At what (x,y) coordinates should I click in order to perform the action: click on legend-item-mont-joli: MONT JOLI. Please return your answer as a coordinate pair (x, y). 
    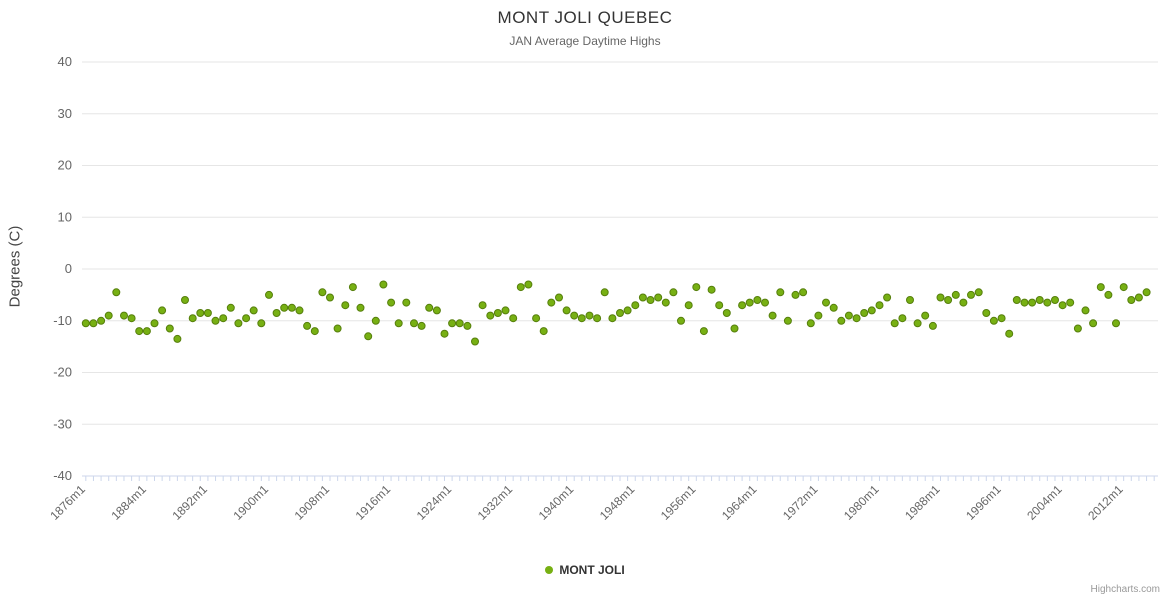
    Looking at the image, I should click on (585, 570).